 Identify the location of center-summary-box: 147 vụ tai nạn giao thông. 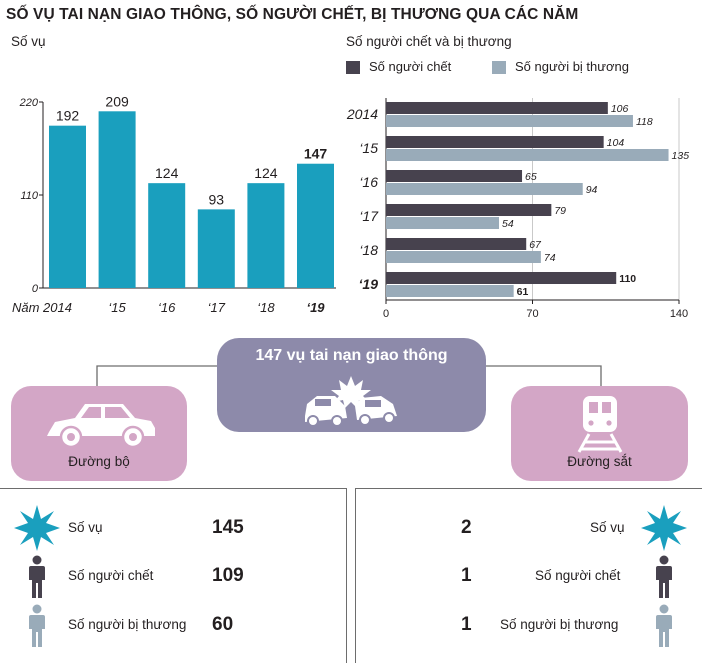
(351, 385).